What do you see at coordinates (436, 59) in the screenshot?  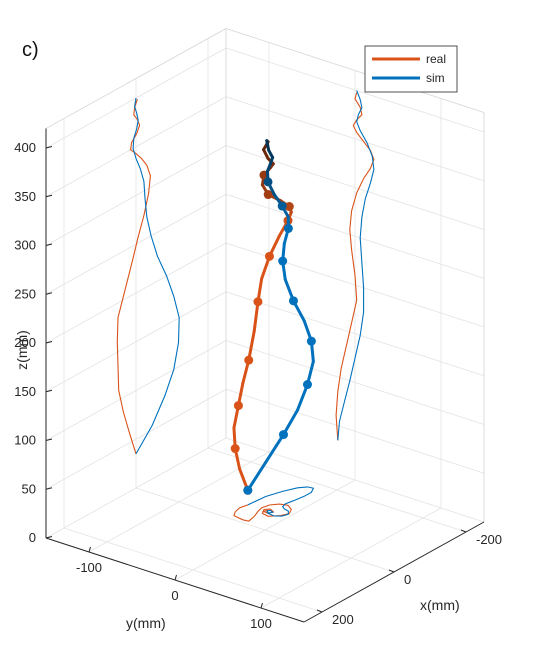 I see `legend-label-real: real` at bounding box center [436, 59].